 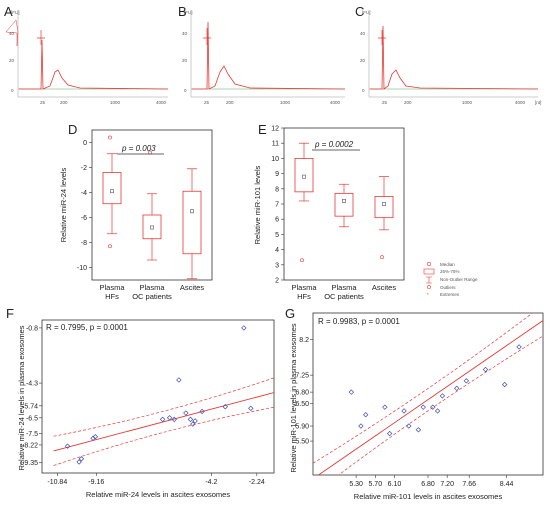 I want to click on scatter-g-frame, so click(x=428, y=394).